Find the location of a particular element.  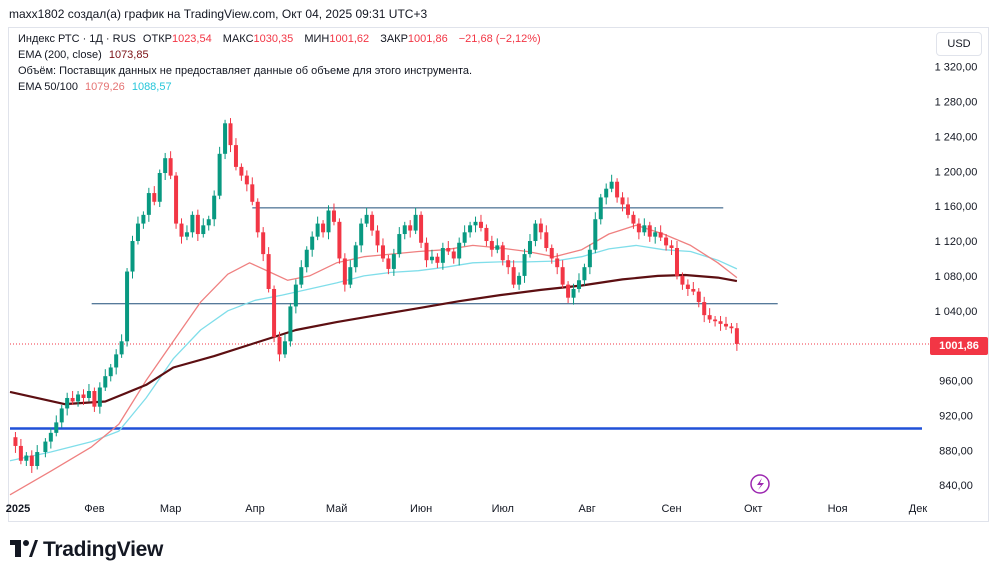

y-tick-label: 1 240,00 is located at coordinates (956, 137).